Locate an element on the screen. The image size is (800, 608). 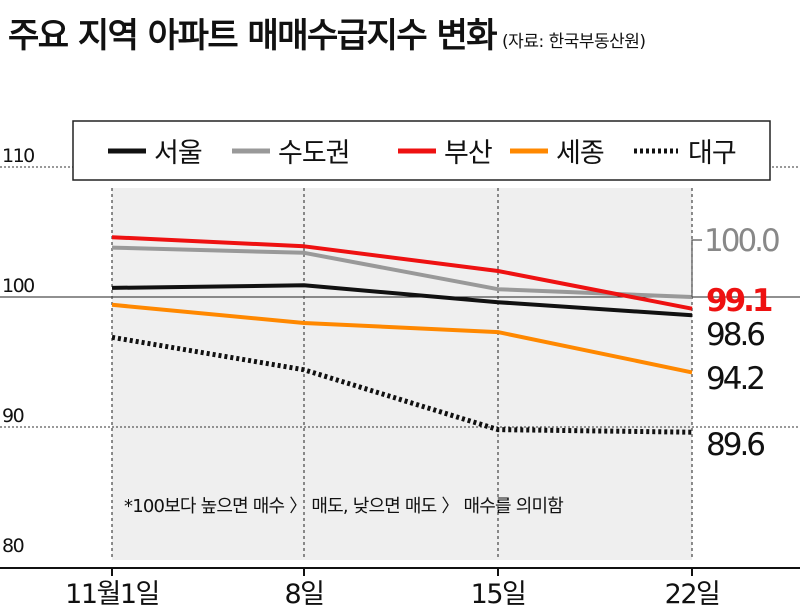
end-label-수도권: 100.0 is located at coordinates (741, 241).